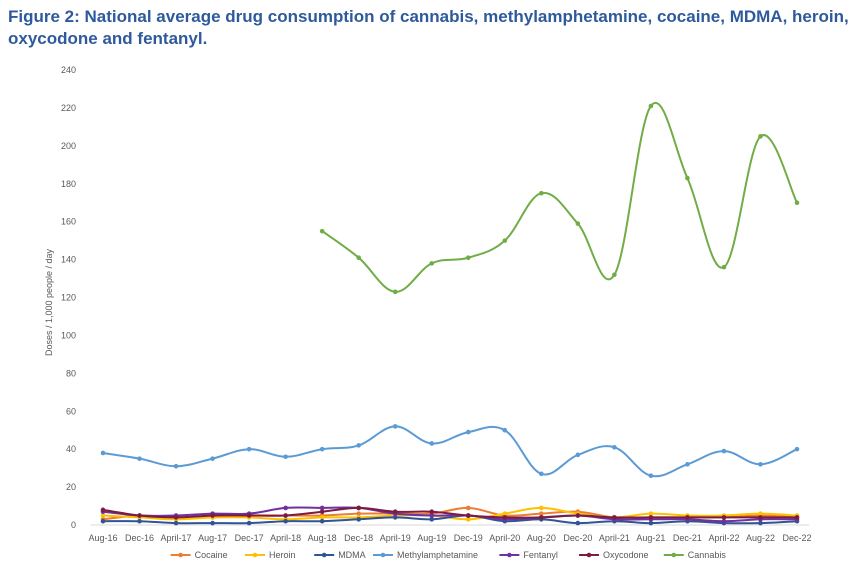 Image resolution: width=862 pixels, height=575 pixels. Describe the element at coordinates (614, 538) in the screenshot. I see `x-tick-label: April-21` at that location.